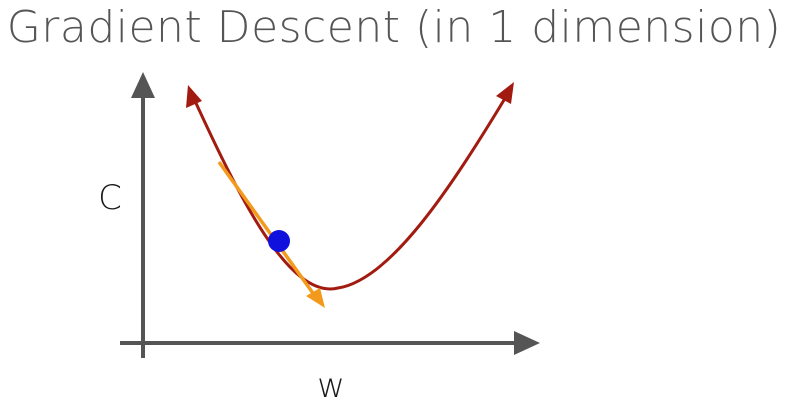  What do you see at coordinates (279, 241) in the screenshot?
I see `current-point` at bounding box center [279, 241].